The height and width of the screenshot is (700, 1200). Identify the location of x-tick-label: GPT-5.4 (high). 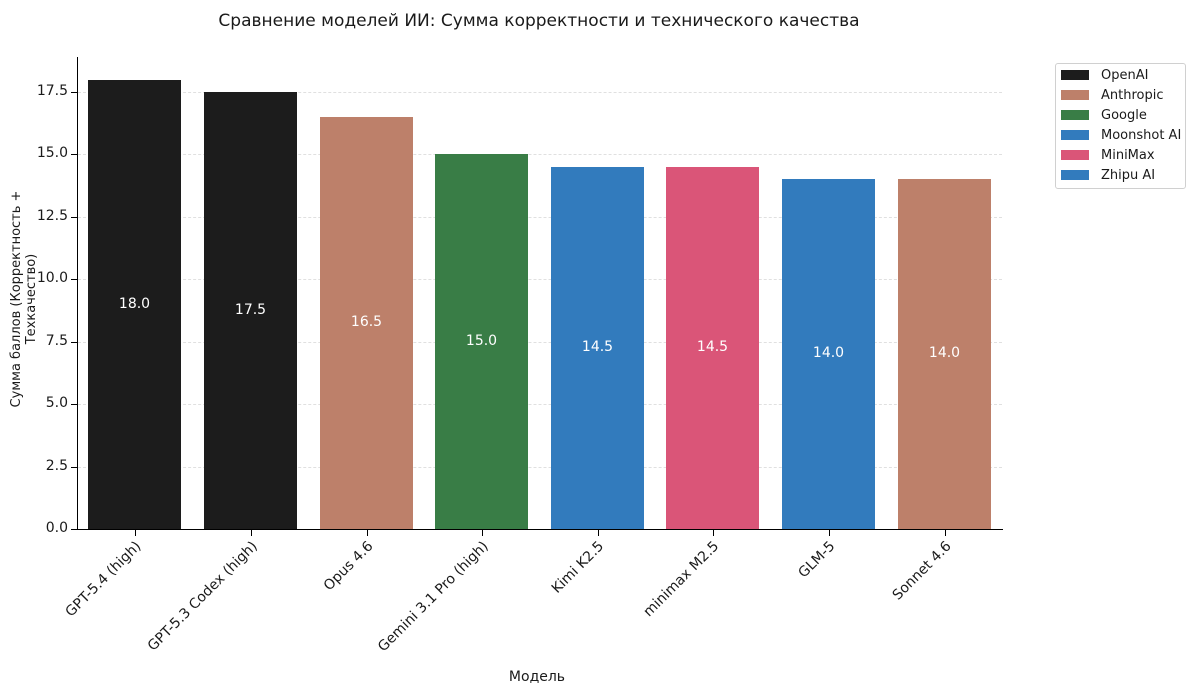
(103, 579).